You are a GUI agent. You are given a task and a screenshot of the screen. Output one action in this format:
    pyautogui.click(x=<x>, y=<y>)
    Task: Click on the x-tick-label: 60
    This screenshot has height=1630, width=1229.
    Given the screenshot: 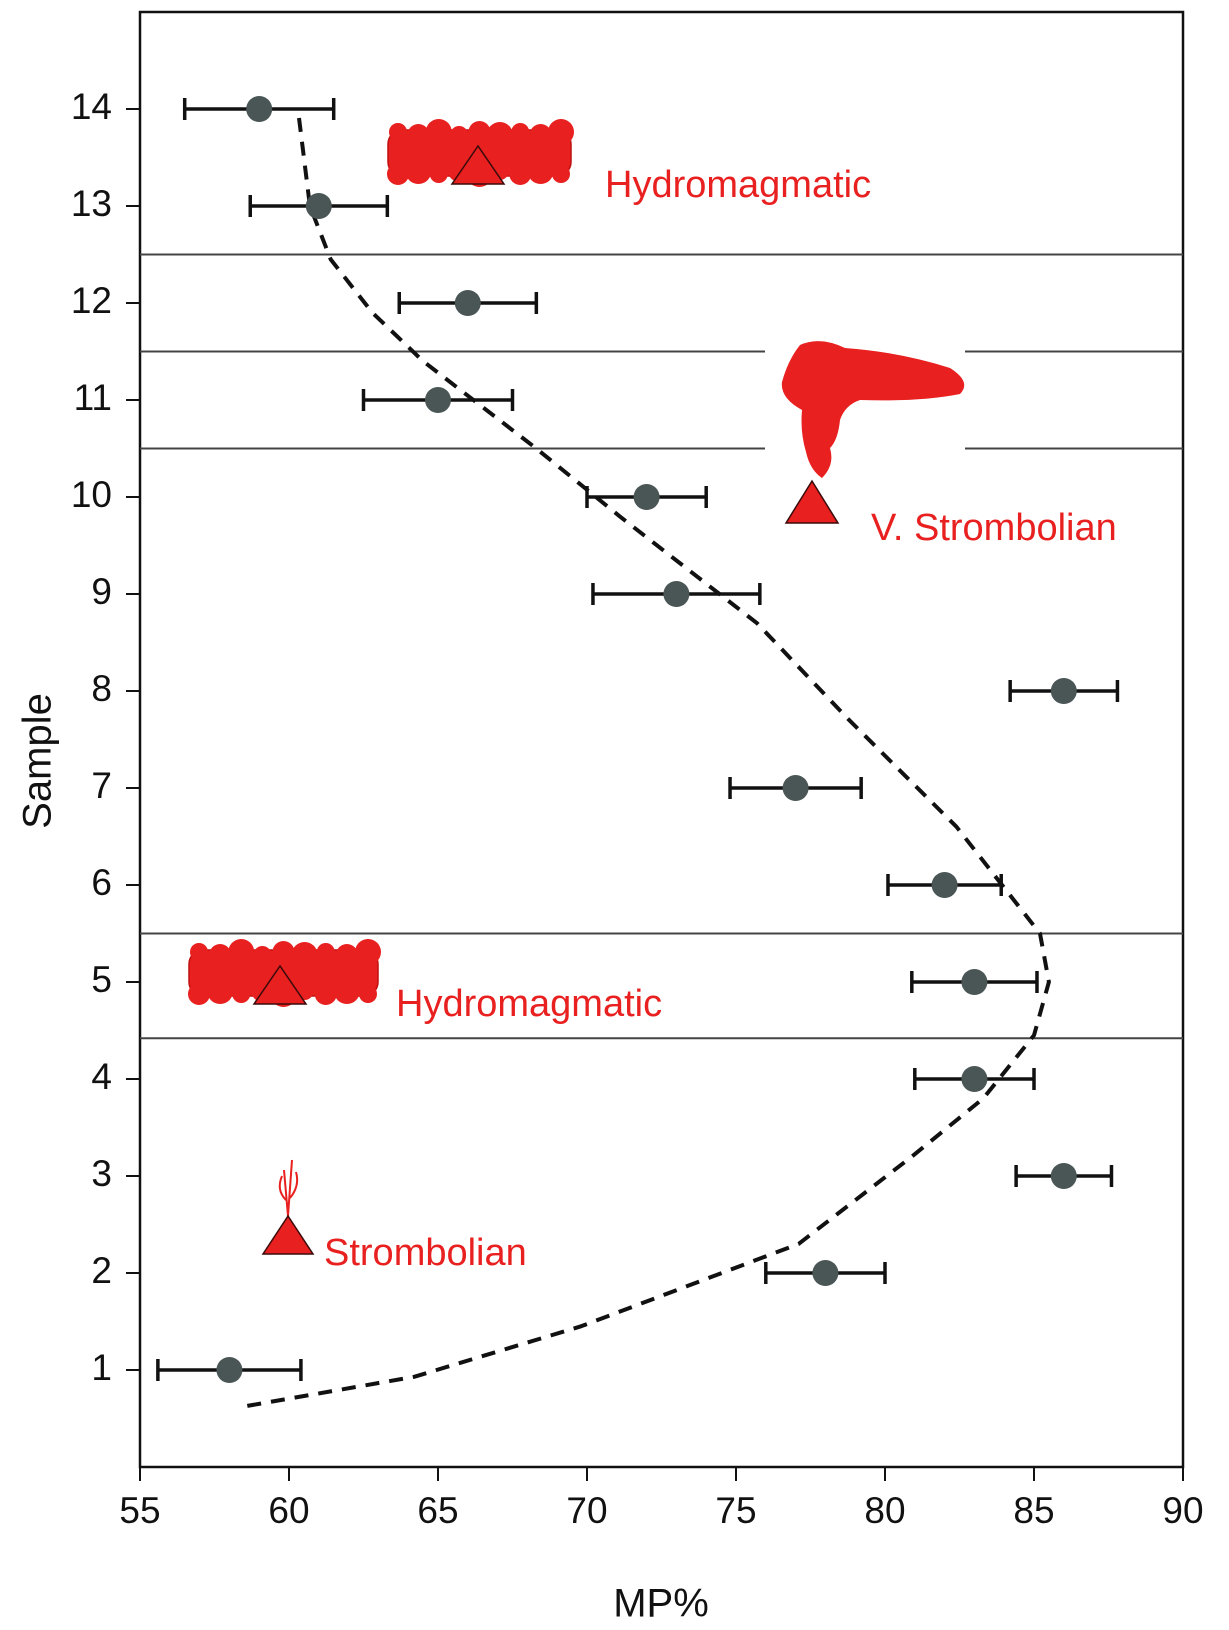 What is the action you would take?
    pyautogui.click(x=288, y=1510)
    